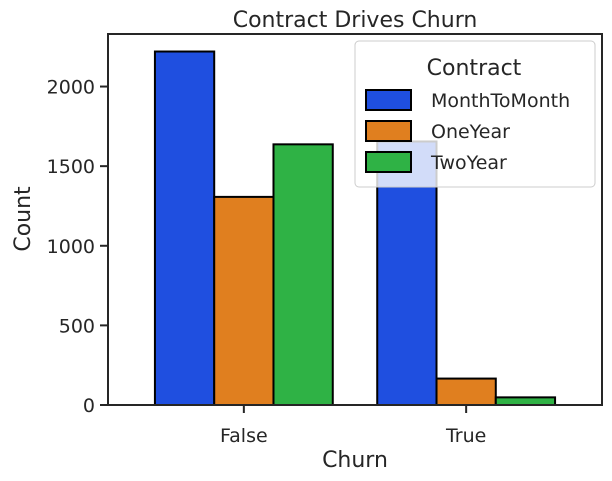  I want to click on y-axis-label: Count, so click(23, 219).